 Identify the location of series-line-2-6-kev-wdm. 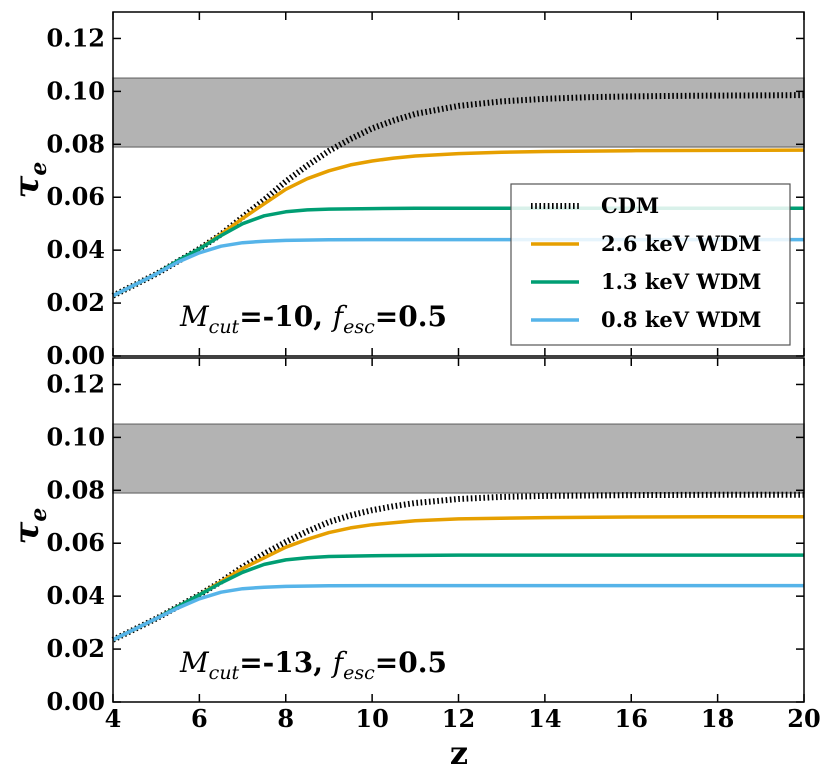
(458, 578).